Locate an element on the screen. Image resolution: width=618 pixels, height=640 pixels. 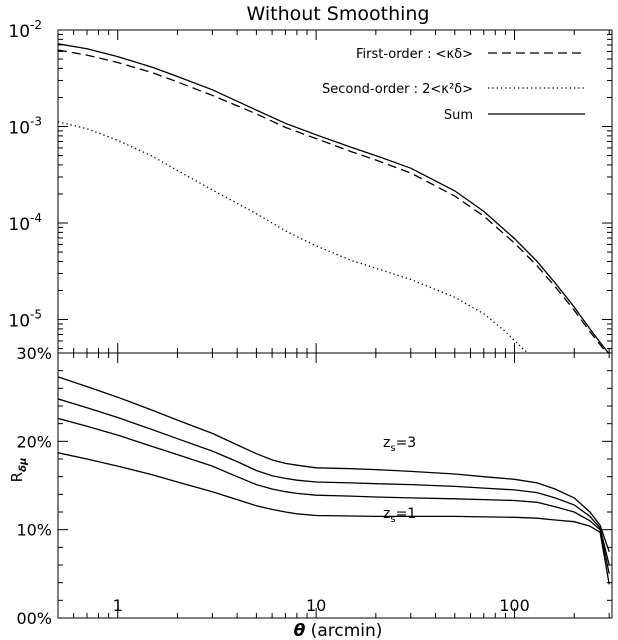
y-axis-label: Rδμ is located at coordinates (18, 470).